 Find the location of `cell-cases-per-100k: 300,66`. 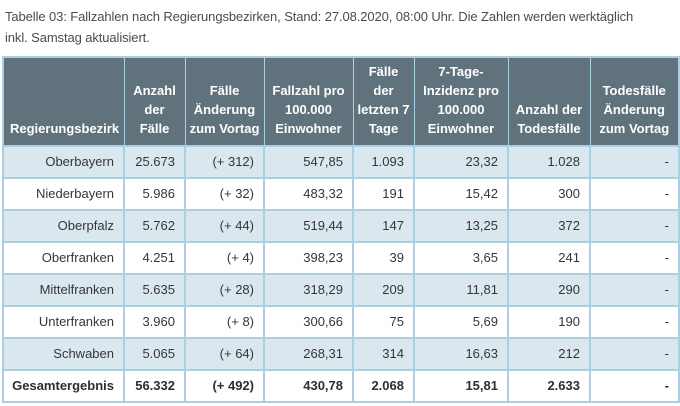

cell-cases-per-100k: 300,66 is located at coordinates (308, 322).